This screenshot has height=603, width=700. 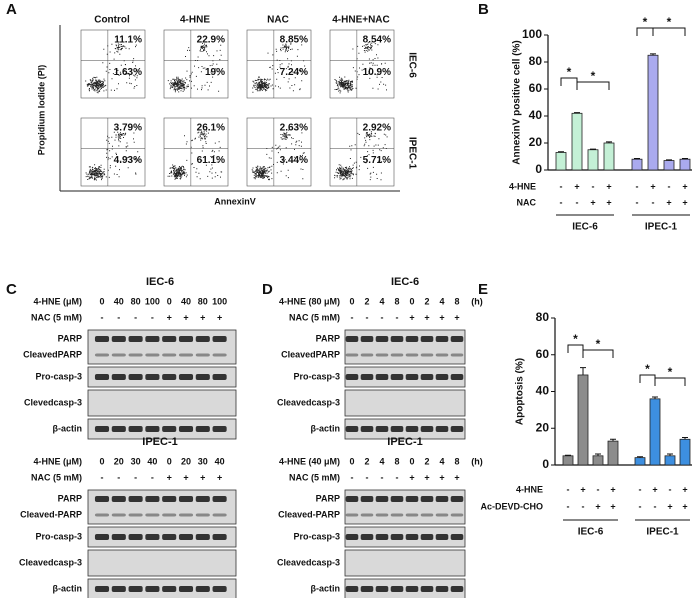 I want to click on lane-label: 2, so click(x=366, y=301).